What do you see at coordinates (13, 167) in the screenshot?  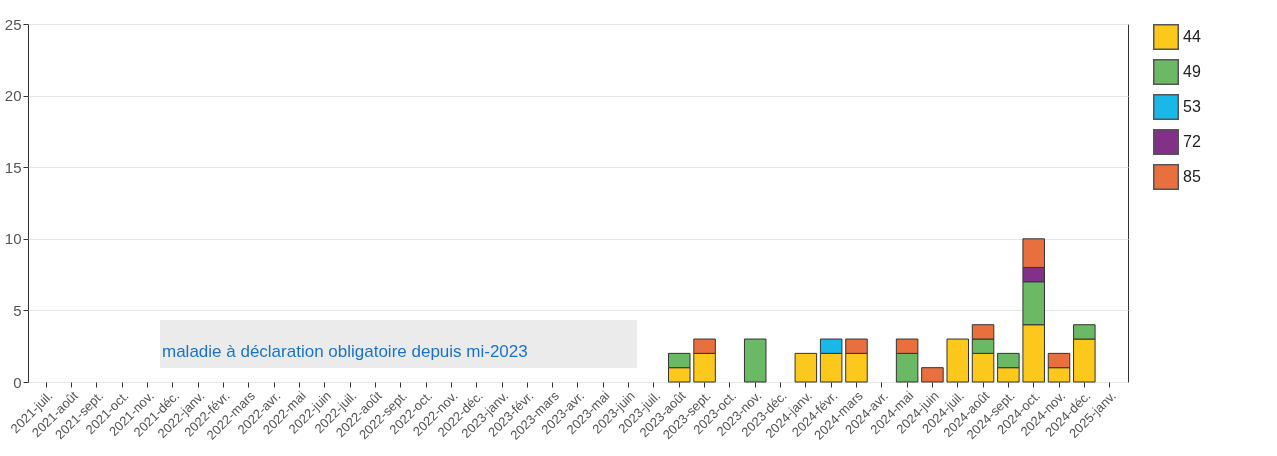 I see `y-tick-label: 15` at bounding box center [13, 167].